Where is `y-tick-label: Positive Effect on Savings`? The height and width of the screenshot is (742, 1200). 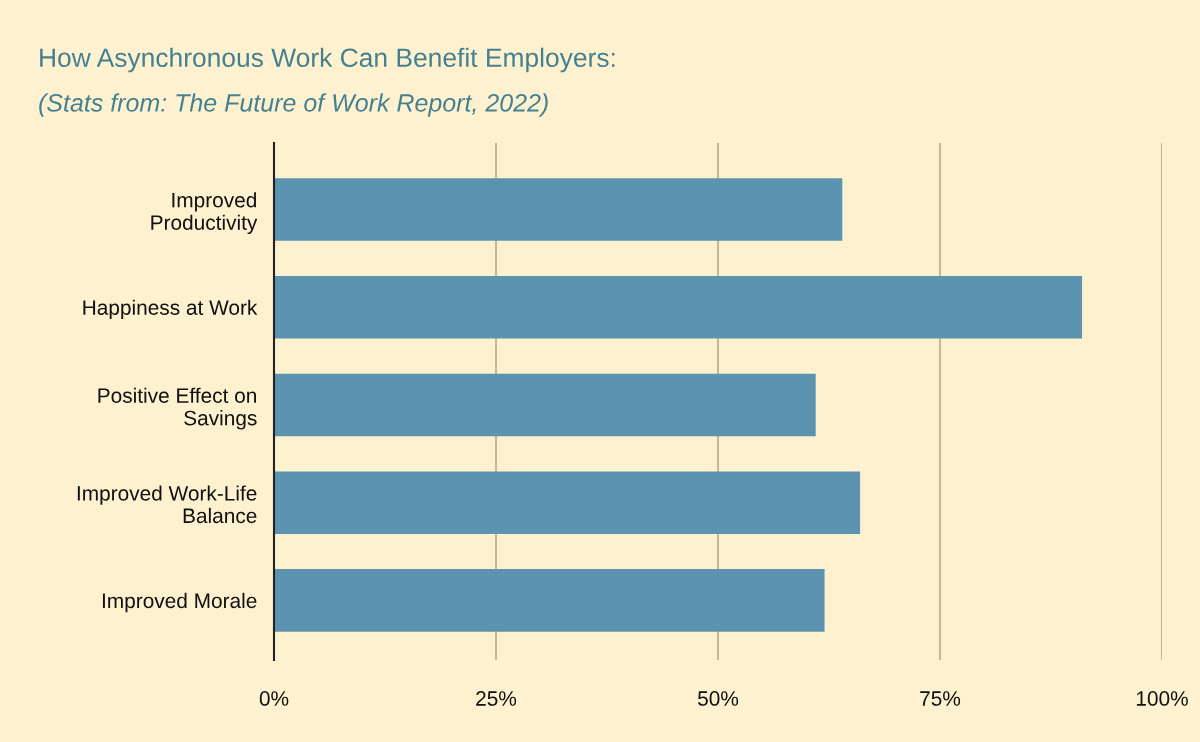
y-tick-label: Positive Effect on Savings is located at coordinates (177, 408).